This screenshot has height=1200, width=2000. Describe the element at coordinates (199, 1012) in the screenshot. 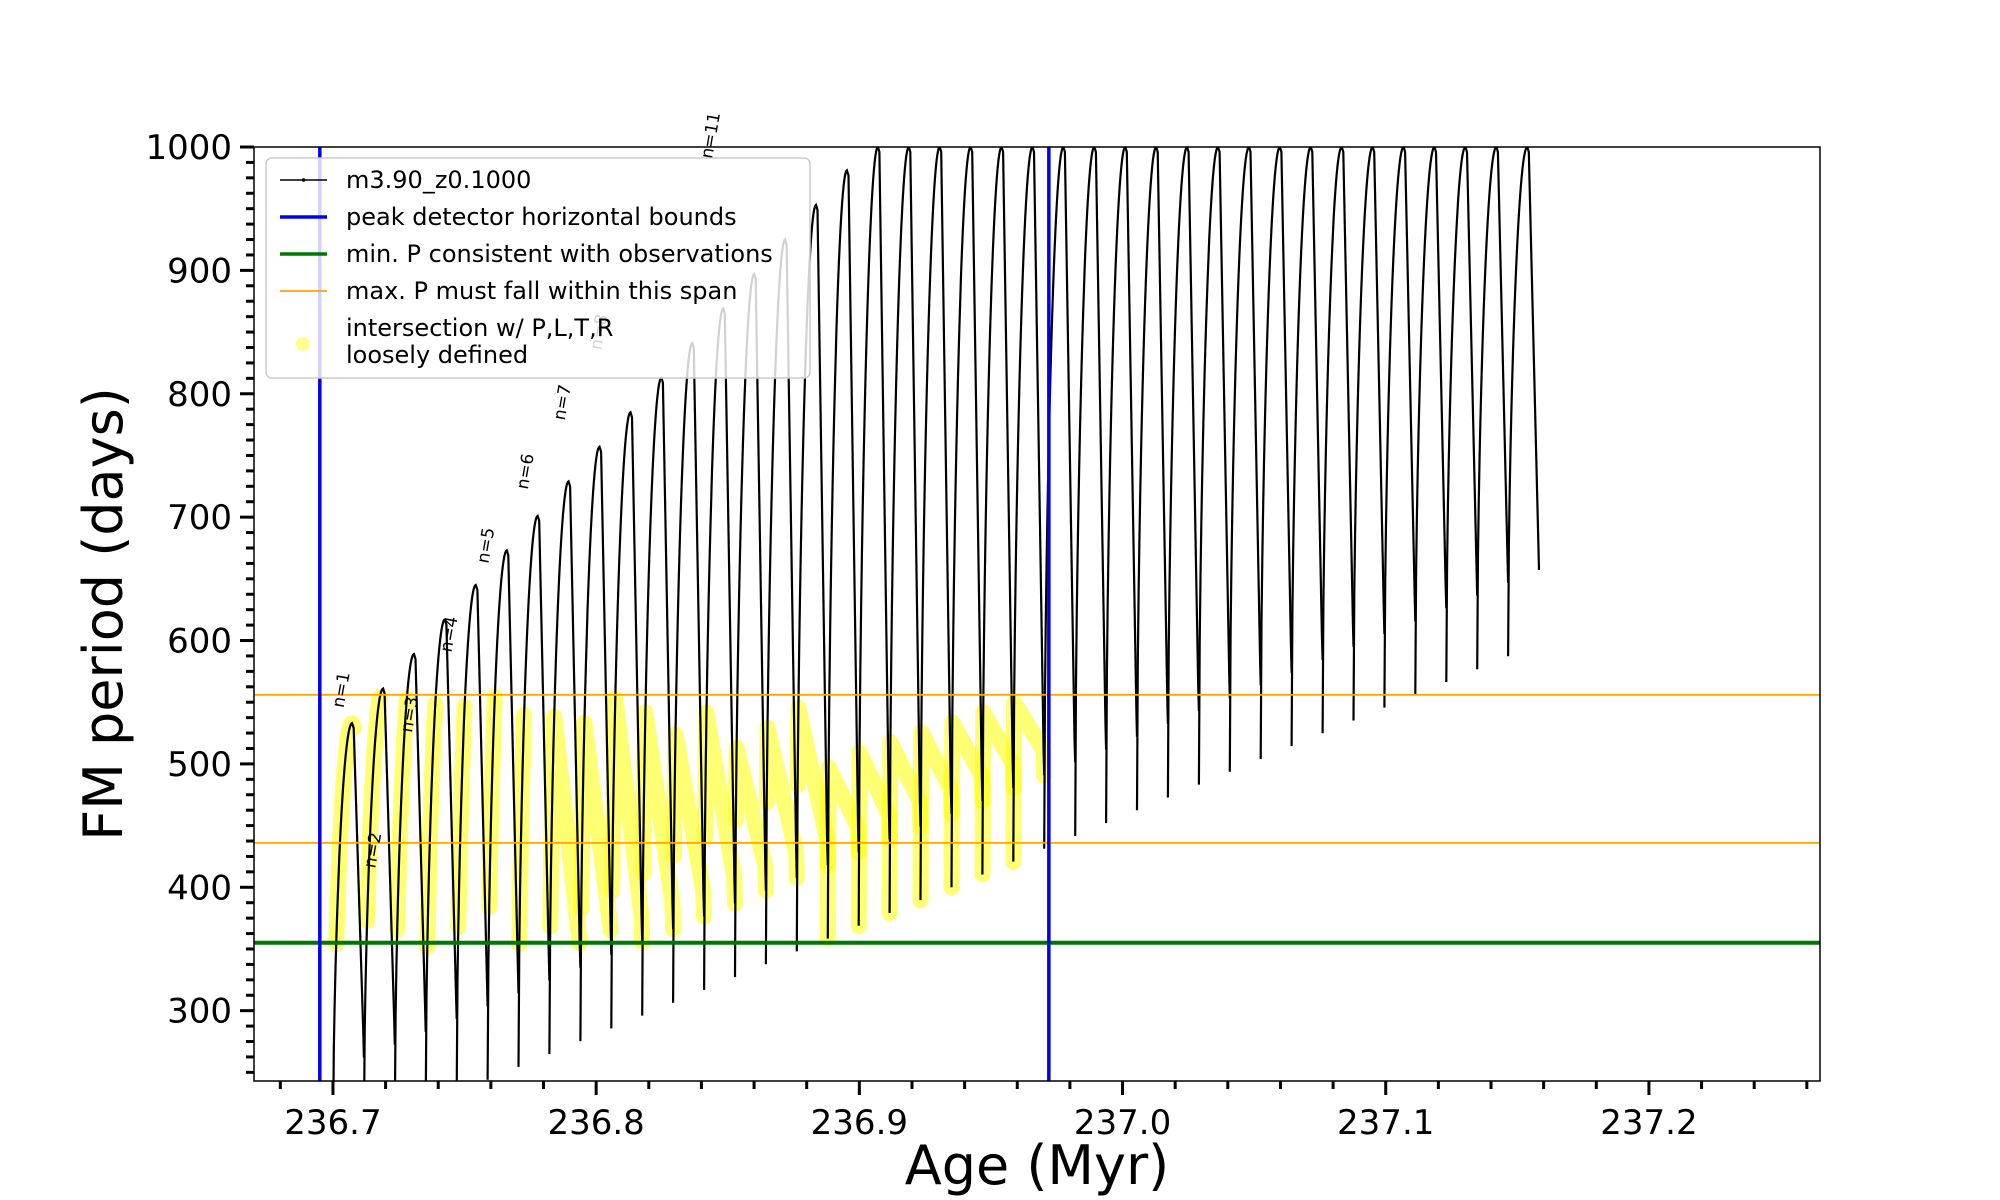

I see `y-tick-label: 300` at that location.